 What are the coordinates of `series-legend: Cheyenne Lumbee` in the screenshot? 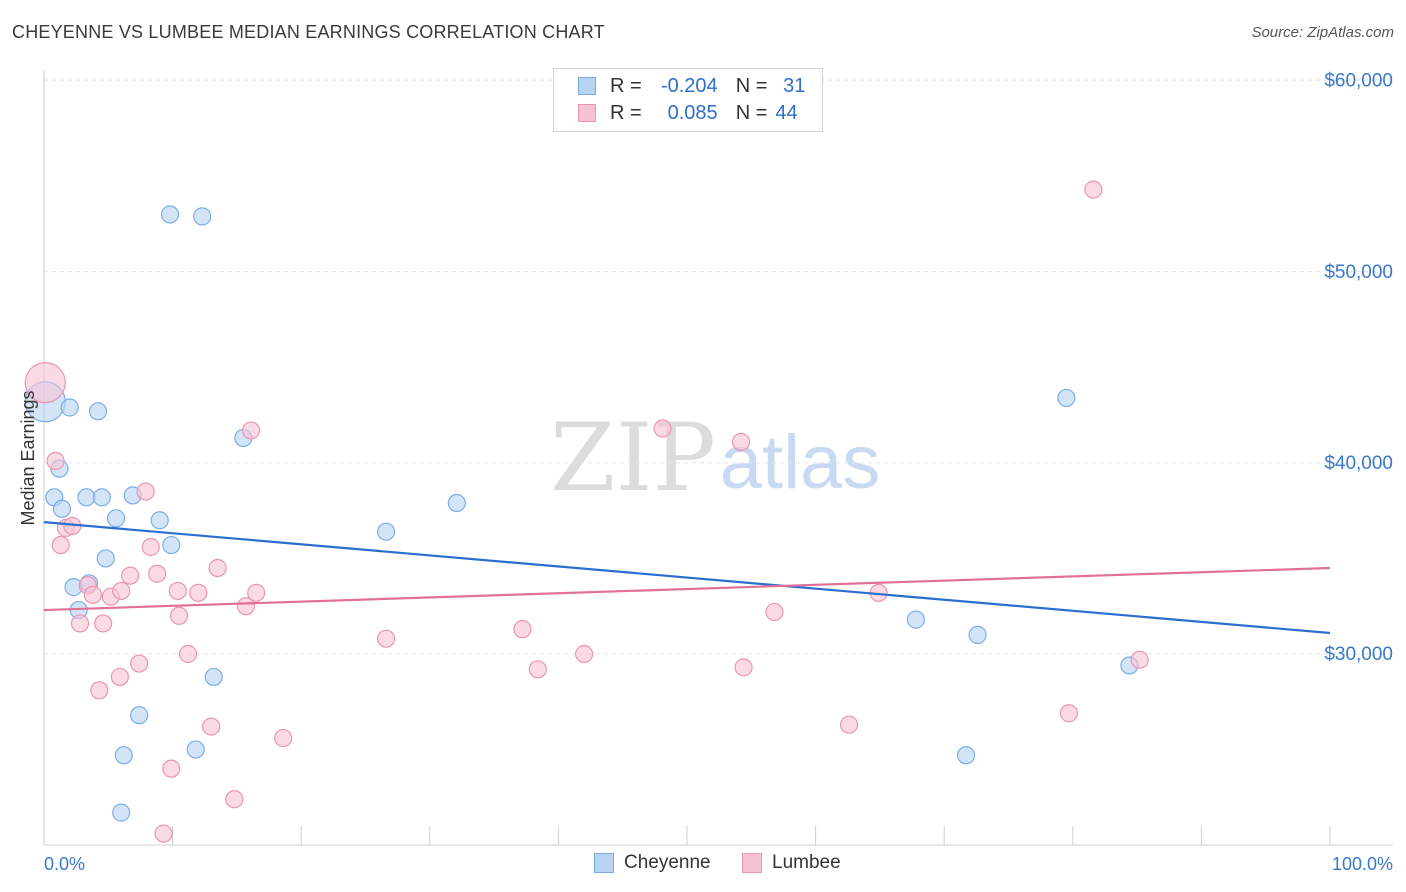 It's located at (703, 865).